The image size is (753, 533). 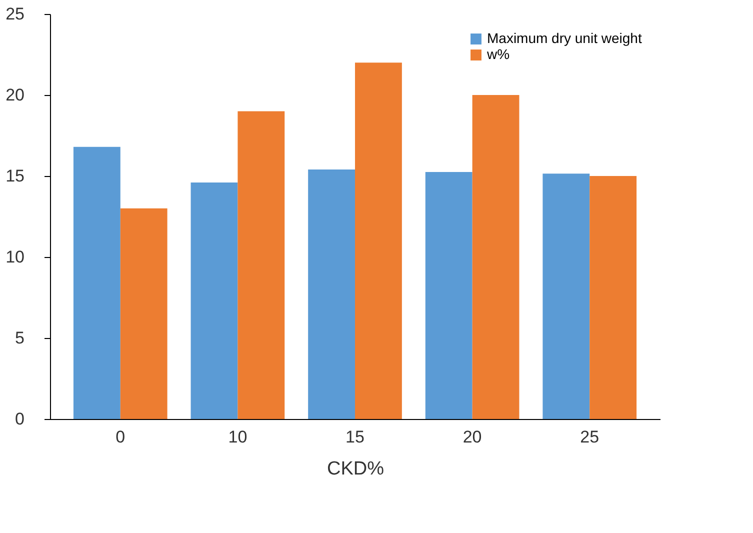 I want to click on x-tick-label: 0, so click(x=121, y=437).